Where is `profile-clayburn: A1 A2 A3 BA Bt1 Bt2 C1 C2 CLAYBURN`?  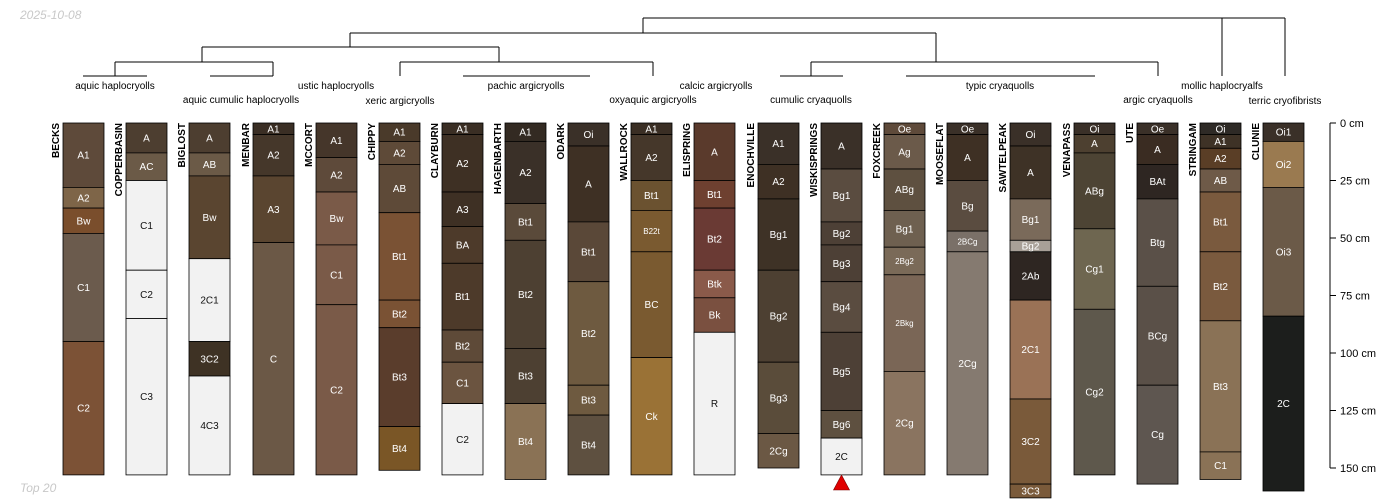
profile-clayburn: A1 A2 A3 BA Bt1 Bt2 C1 C2 CLAYBURN is located at coordinates (457, 299).